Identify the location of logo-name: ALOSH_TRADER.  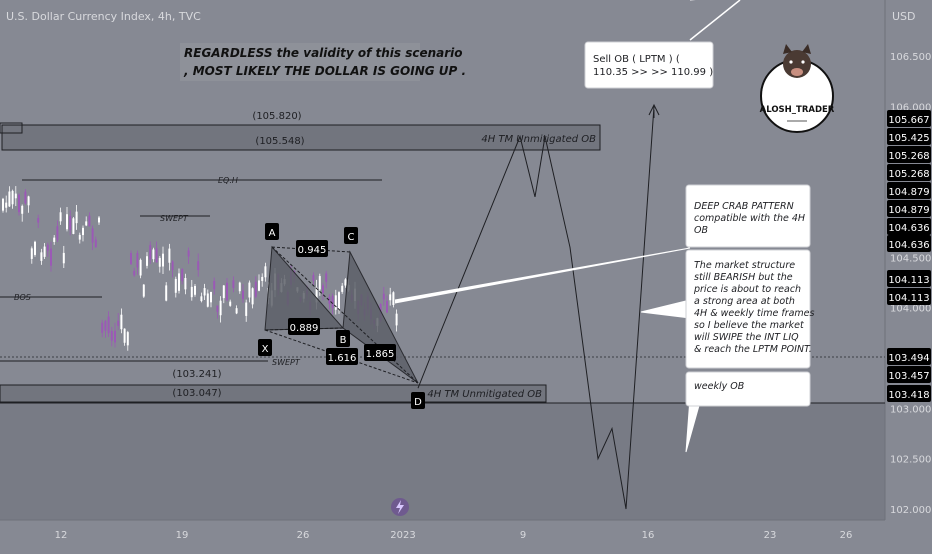
(797, 110).